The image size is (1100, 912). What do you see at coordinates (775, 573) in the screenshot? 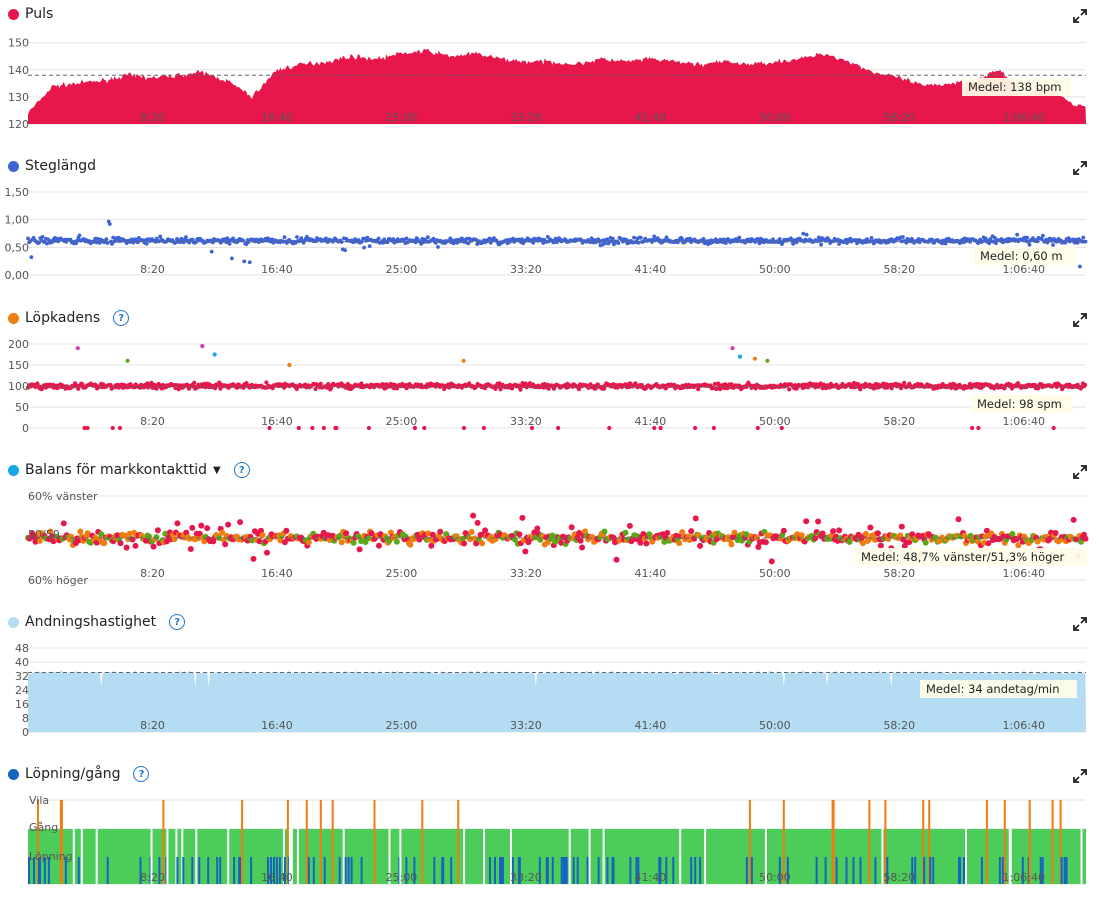
I see `balance-x-tick: 50:00` at bounding box center [775, 573].